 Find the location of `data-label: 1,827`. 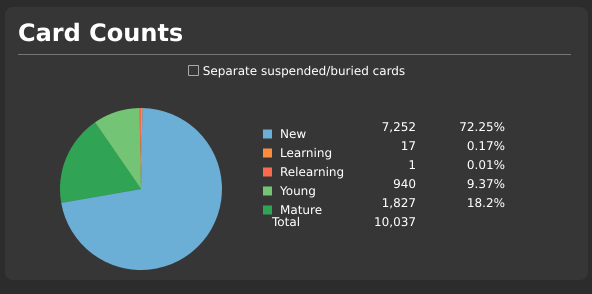

data-label: 1,827 is located at coordinates (399, 203).